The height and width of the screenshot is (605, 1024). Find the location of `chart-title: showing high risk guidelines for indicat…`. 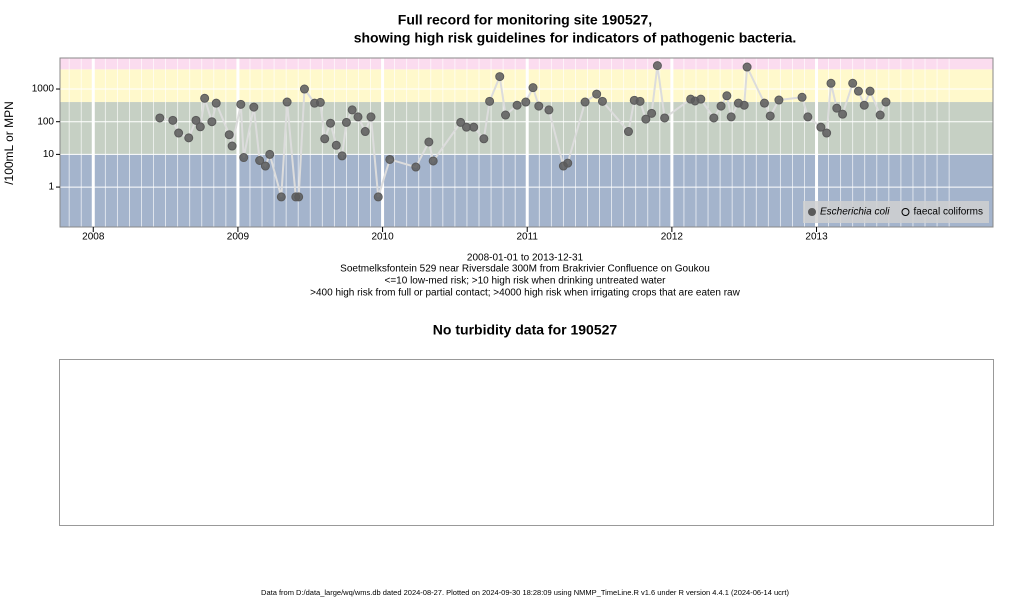

chart-title: showing high risk guidelines for indicat… is located at coordinates (575, 38).